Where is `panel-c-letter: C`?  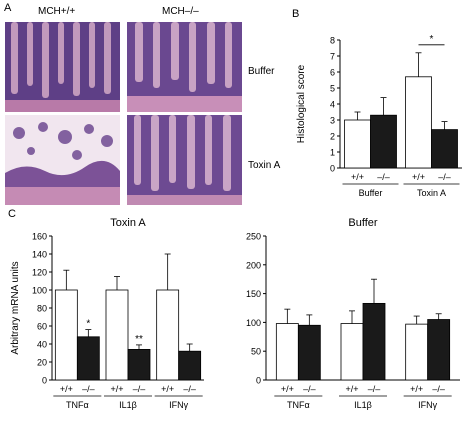
panel-c-letter: C is located at coordinates (12, 214).